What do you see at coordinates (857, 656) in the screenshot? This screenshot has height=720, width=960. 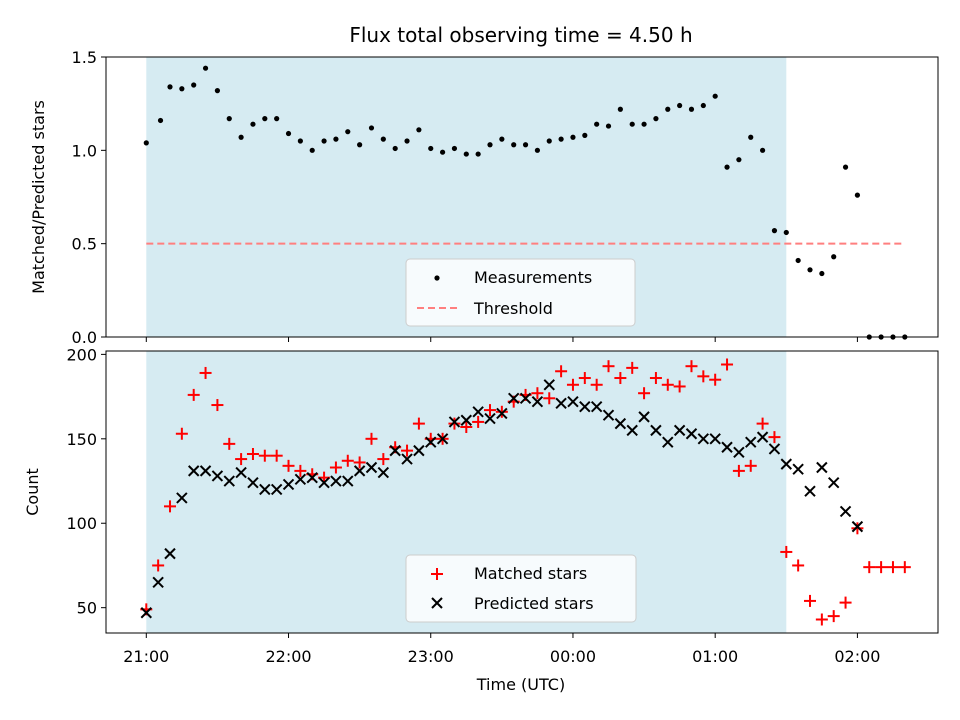 I see `x-tick-label: 02:00` at bounding box center [857, 656].